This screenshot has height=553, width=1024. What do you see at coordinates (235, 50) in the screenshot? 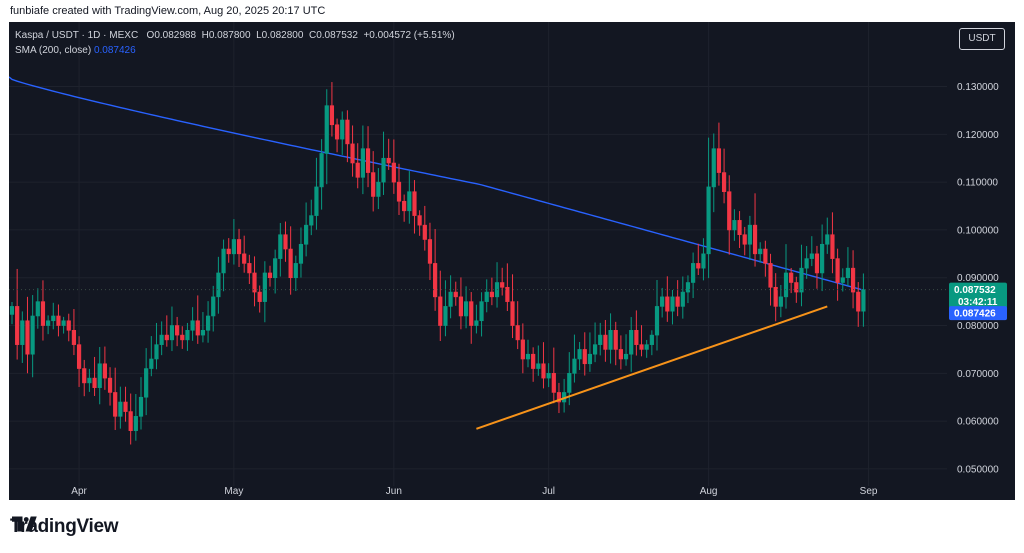
I see `sma-row: SMA (200, close) 0.087426` at bounding box center [235, 50].